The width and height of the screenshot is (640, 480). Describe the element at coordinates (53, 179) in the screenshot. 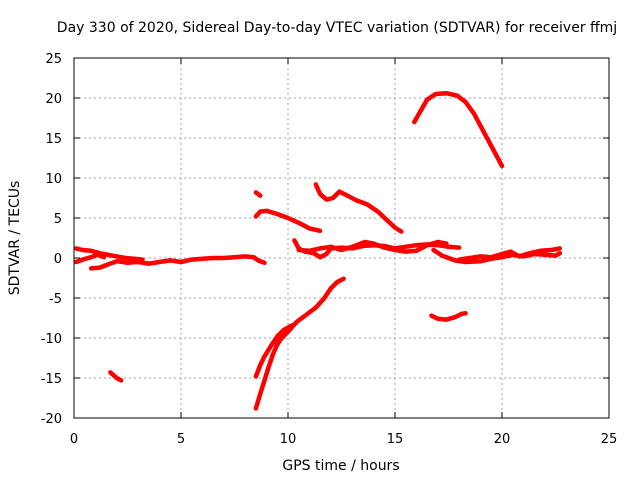

I see `y-tick-label: 10` at that location.